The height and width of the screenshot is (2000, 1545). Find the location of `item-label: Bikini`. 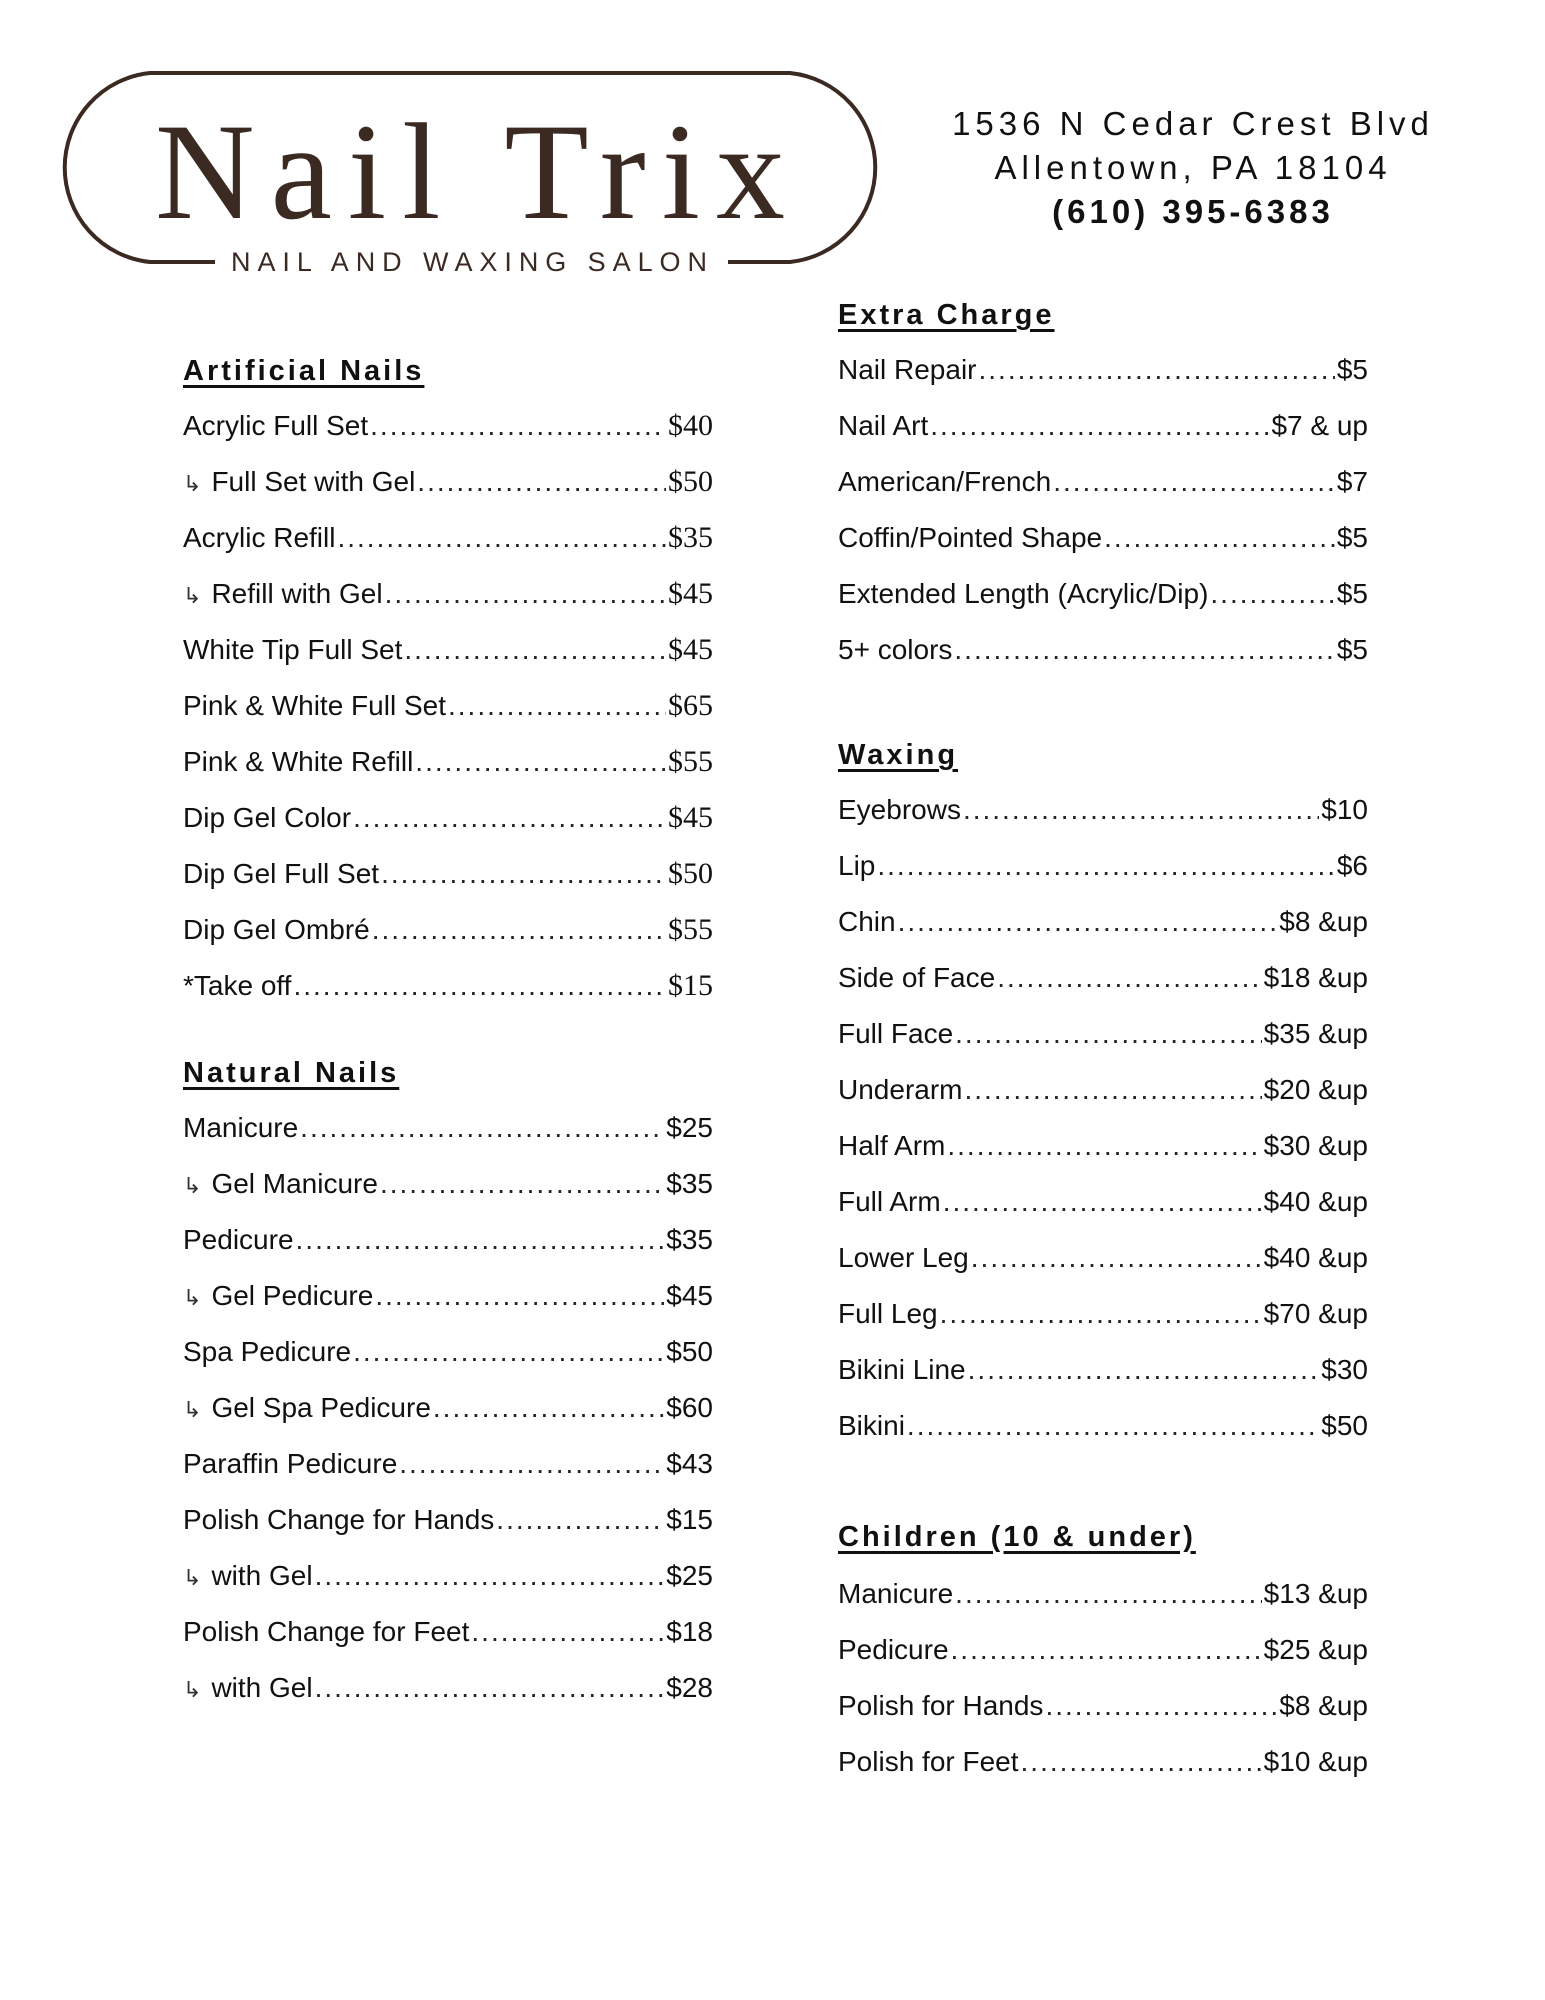

item-label: Bikini is located at coordinates (871, 1425).